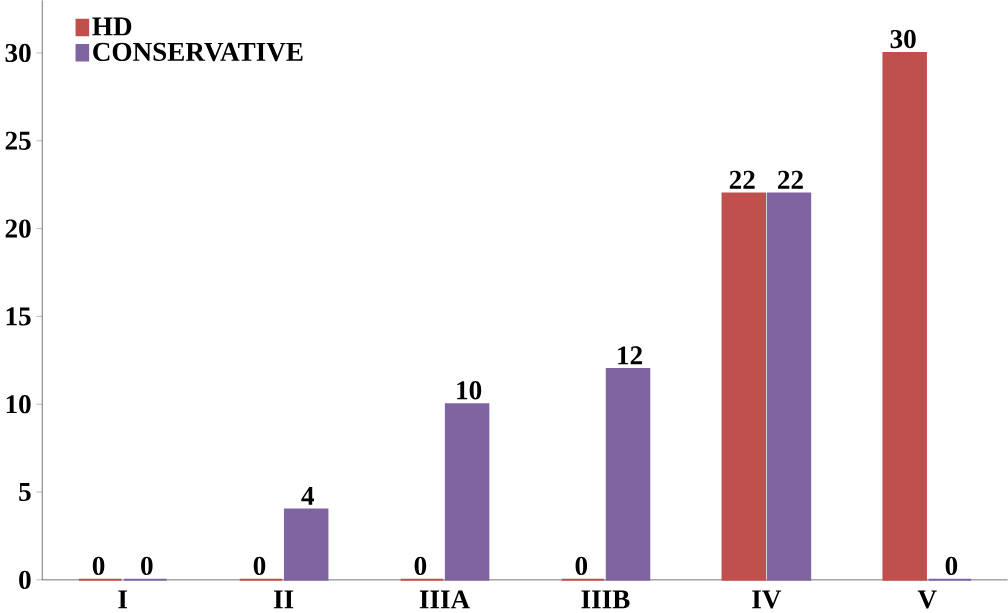 The height and width of the screenshot is (613, 1008). What do you see at coordinates (903, 39) in the screenshot?
I see `data-label: 30` at bounding box center [903, 39].